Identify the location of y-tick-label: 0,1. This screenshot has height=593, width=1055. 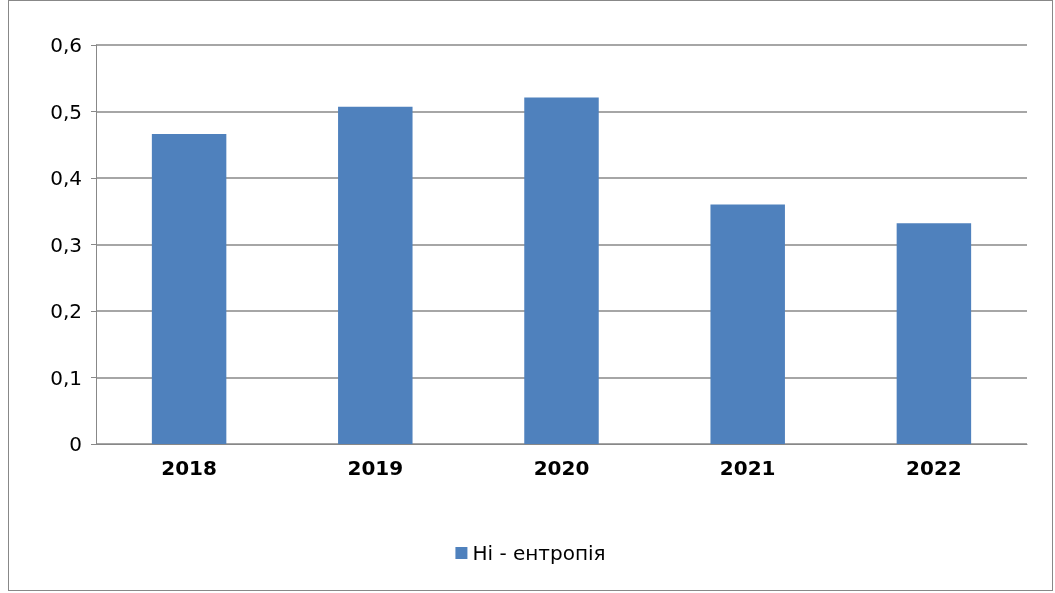
(66, 377).